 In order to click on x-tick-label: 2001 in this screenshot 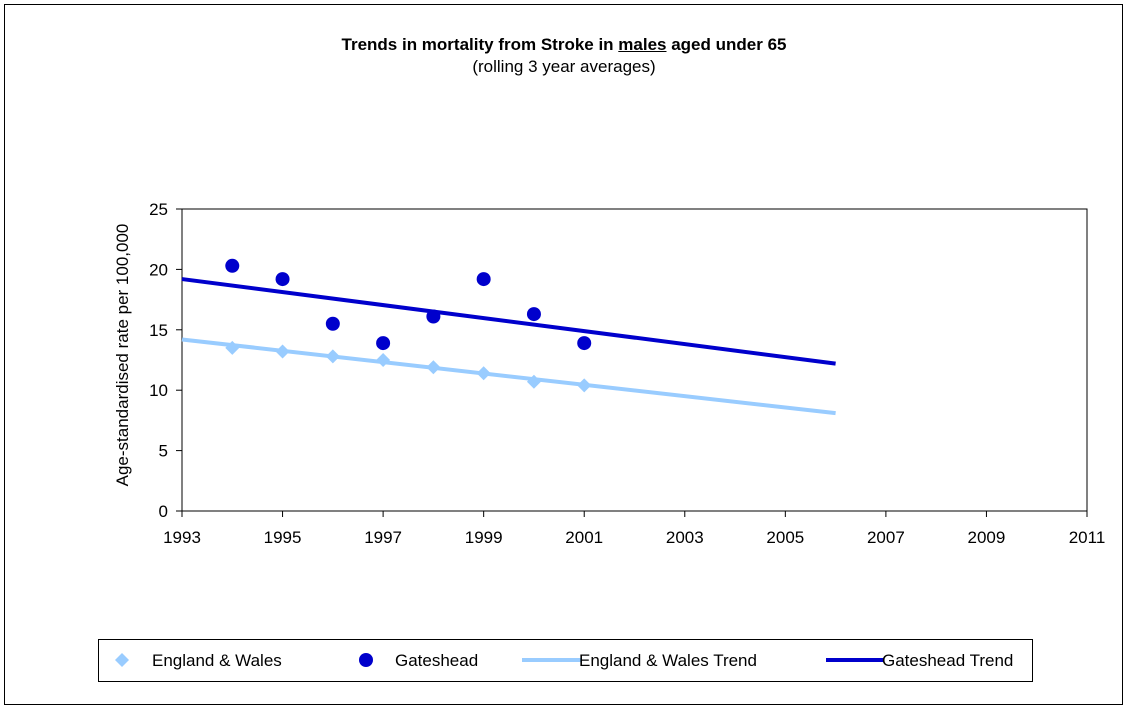, I will do `click(584, 537)`.